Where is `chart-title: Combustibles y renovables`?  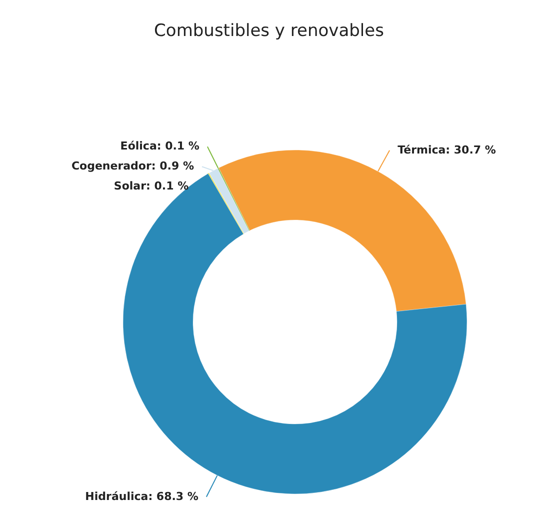 chart-title: Combustibles y renovables is located at coordinates (269, 31).